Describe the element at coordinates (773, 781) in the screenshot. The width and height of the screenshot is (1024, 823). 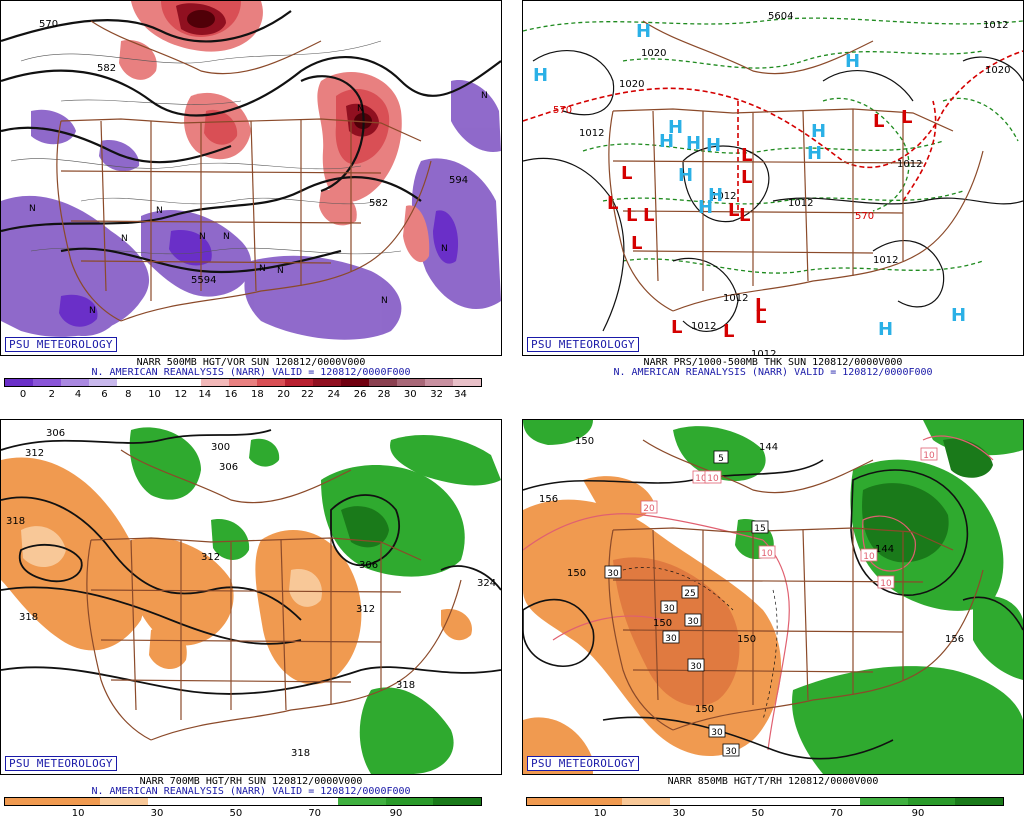
I see `caption-title: NARR 850MB HGT/T/RH 120812/0000V000` at that location.